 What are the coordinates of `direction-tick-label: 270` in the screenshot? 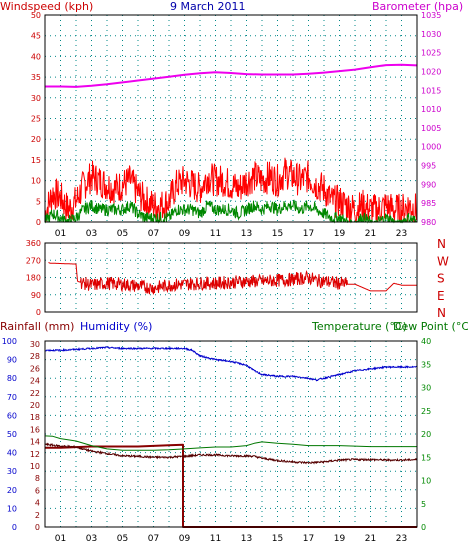 It's located at (33, 260).